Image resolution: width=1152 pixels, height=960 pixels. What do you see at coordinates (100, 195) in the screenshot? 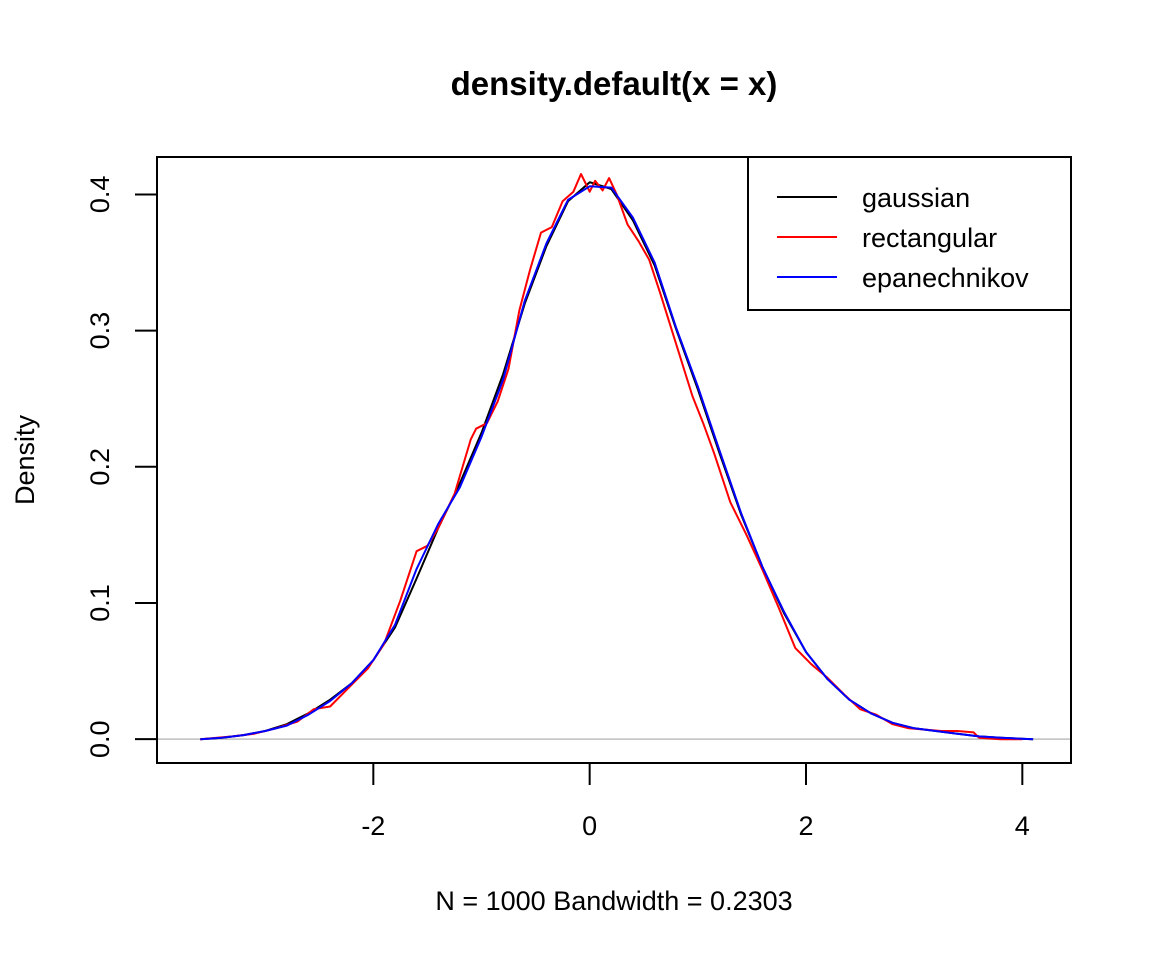
I see `y-tick-label: 0.4` at bounding box center [100, 195].